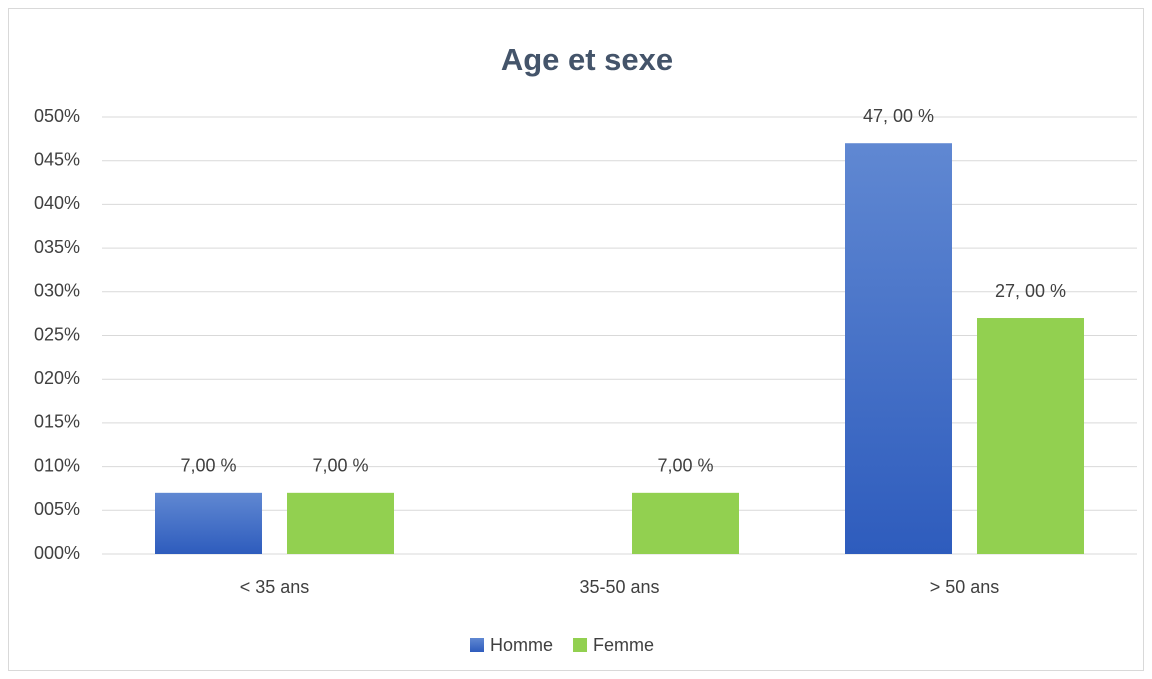 Image resolution: width=1152 pixels, height=679 pixels. Describe the element at coordinates (57, 509) in the screenshot. I see `y-tick-label: 005%` at that location.